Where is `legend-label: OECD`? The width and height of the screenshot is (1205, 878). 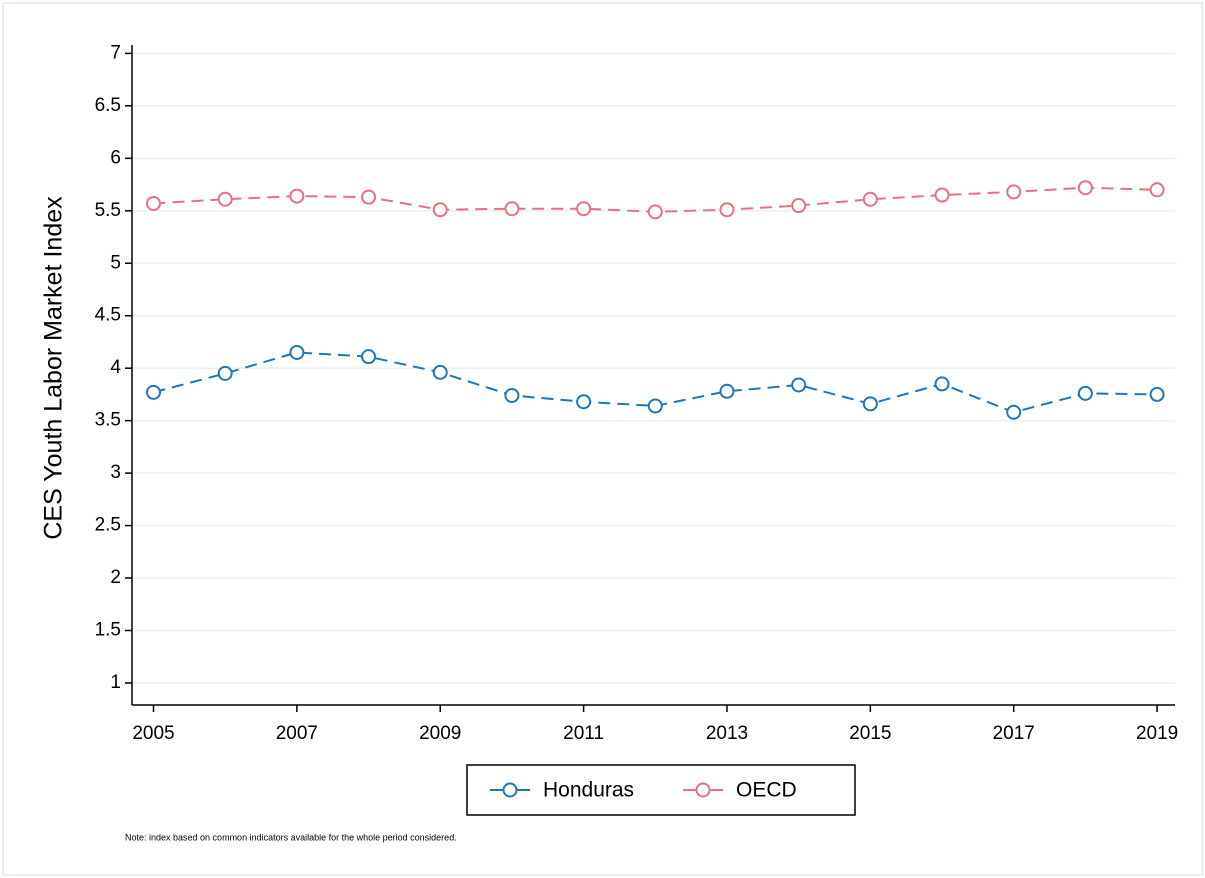
legend-label: OECD is located at coordinates (766, 790).